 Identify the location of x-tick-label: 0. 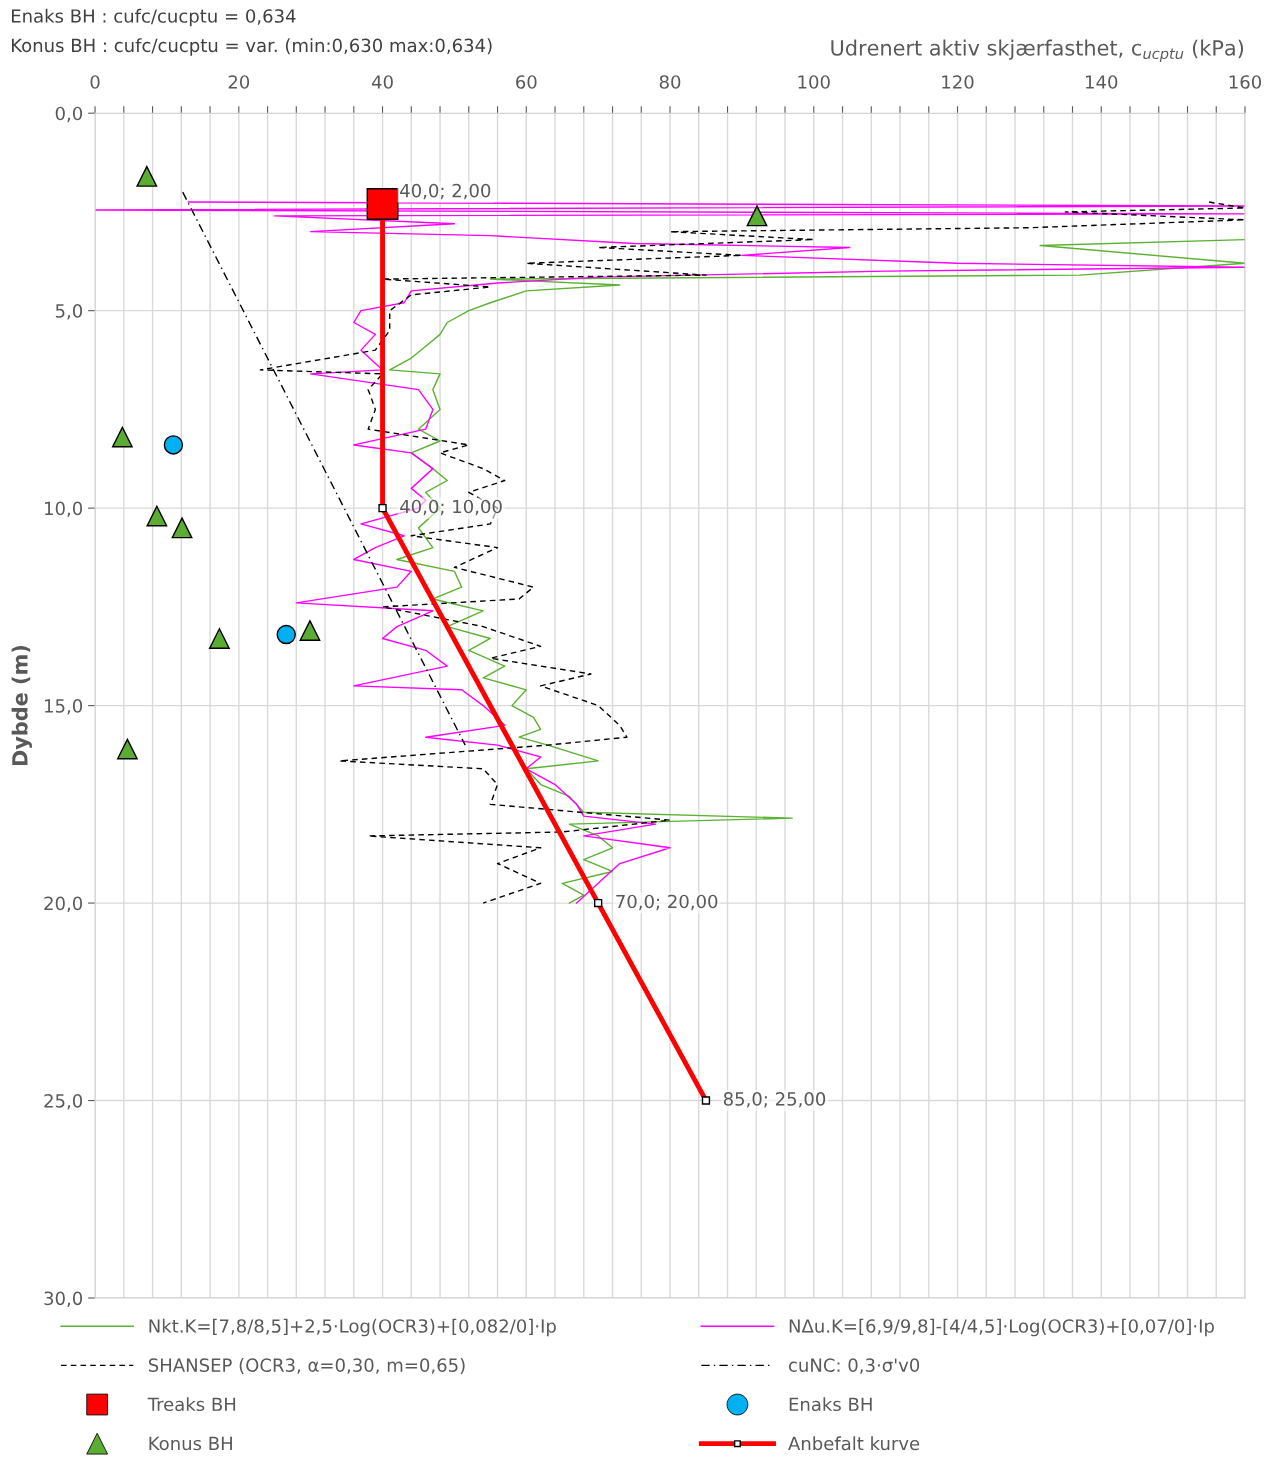
(95, 82).